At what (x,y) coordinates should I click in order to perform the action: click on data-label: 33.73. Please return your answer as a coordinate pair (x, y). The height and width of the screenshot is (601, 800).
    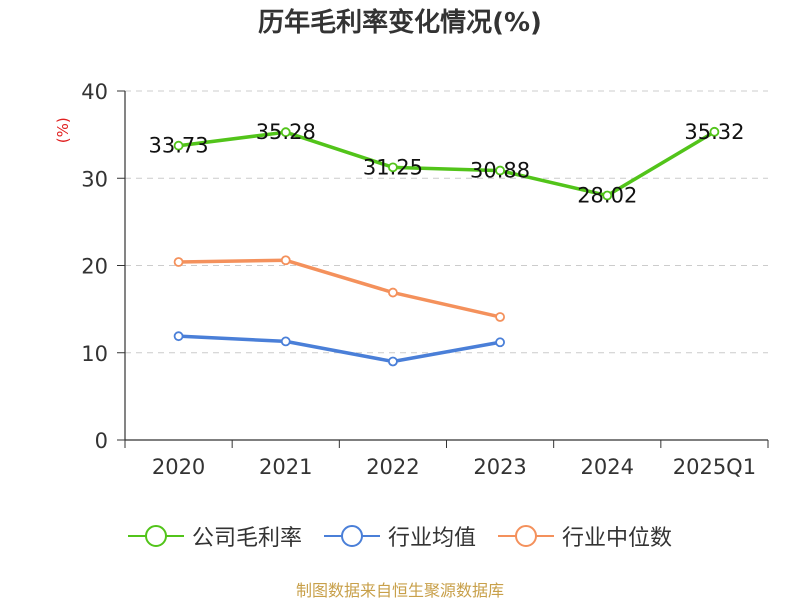
    Looking at the image, I should click on (179, 146).